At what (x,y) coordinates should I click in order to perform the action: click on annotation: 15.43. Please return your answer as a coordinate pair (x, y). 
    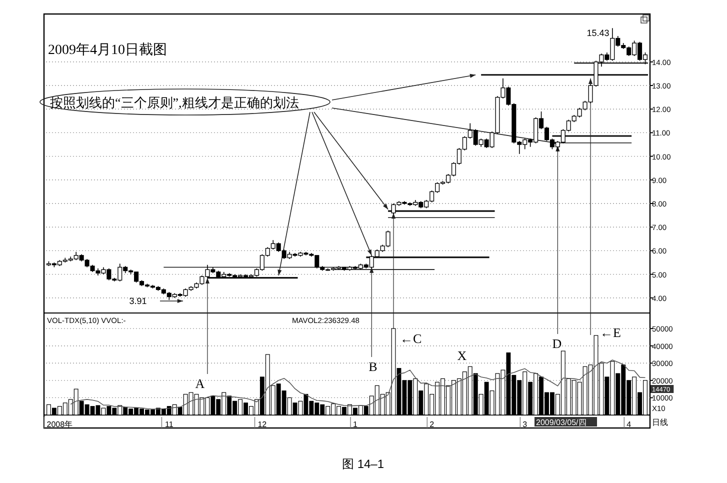
    Looking at the image, I should click on (598, 33).